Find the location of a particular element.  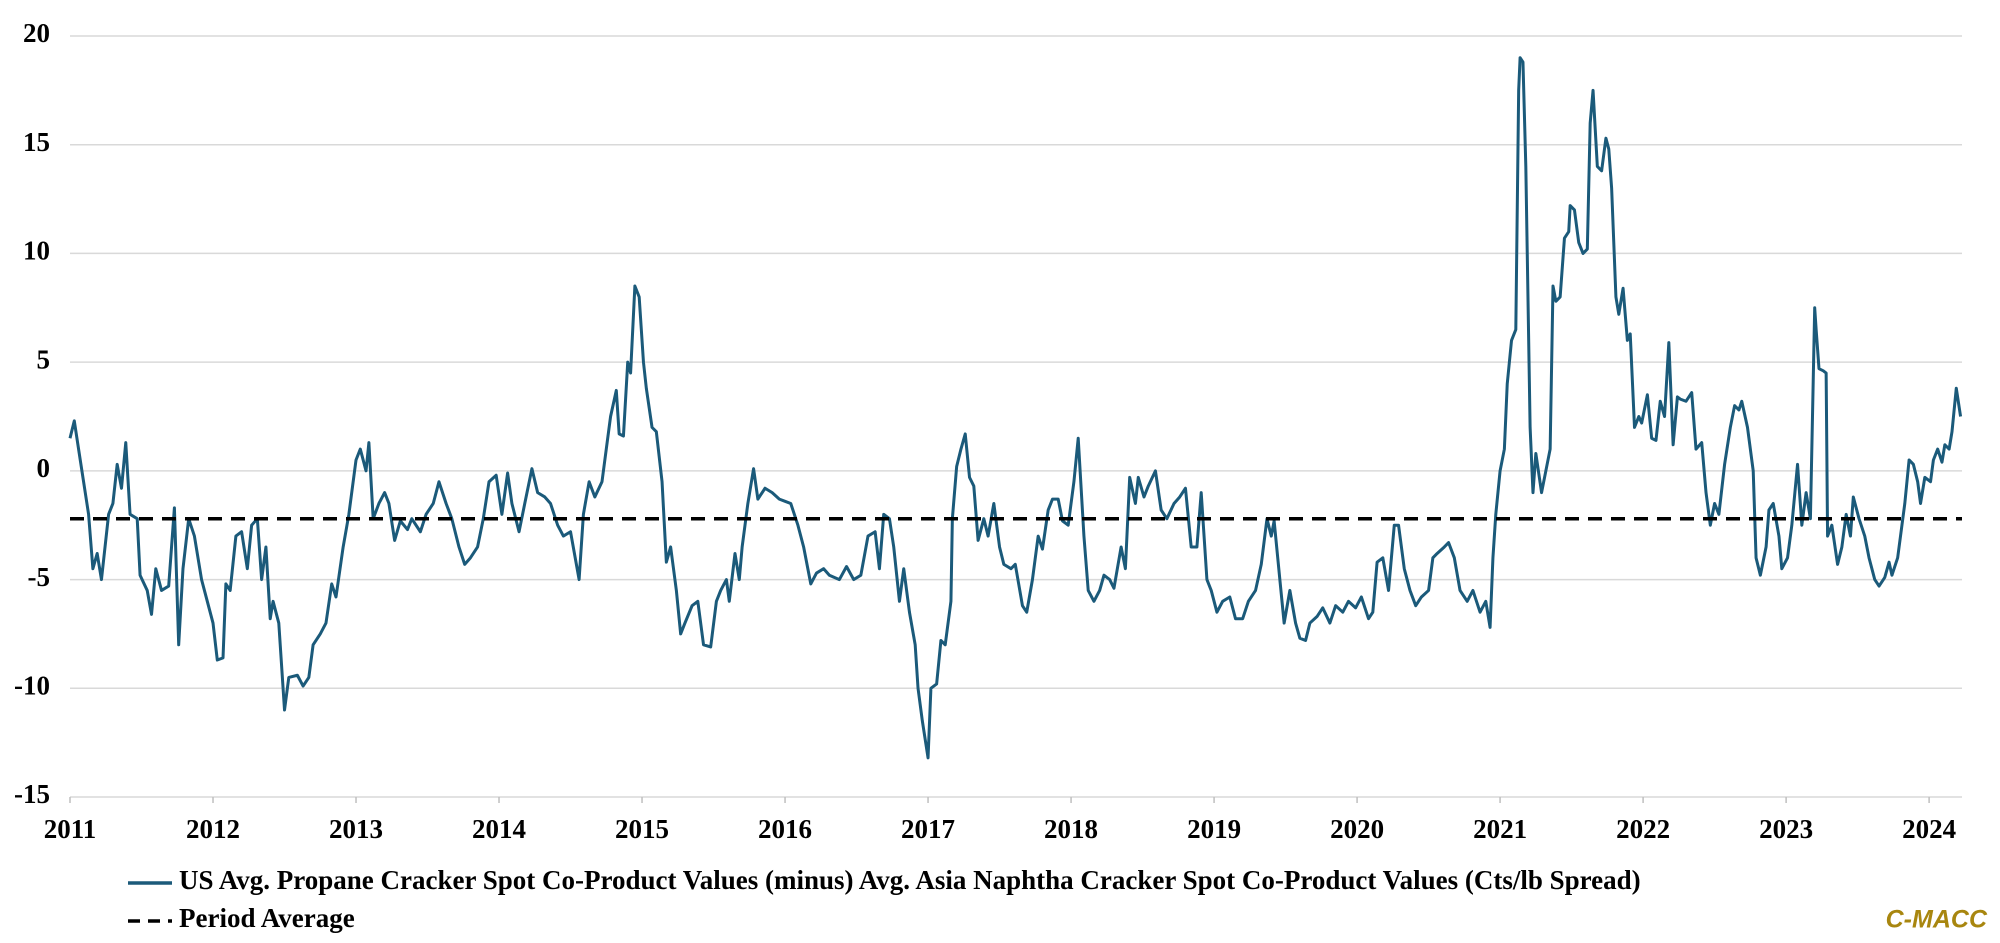

x-tick-label: 2023 is located at coordinates (1786, 829).